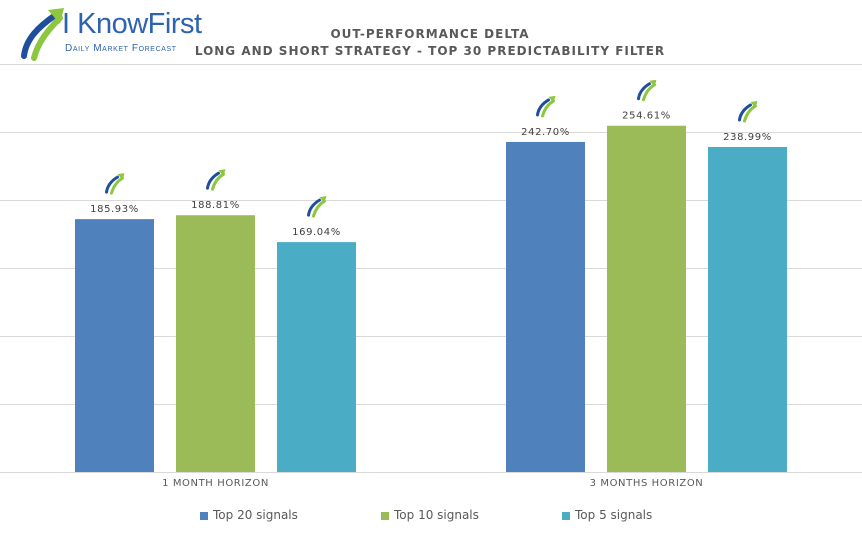  I want to click on chart-title: OUT-PERFORMANCE DELTA, so click(430, 34).